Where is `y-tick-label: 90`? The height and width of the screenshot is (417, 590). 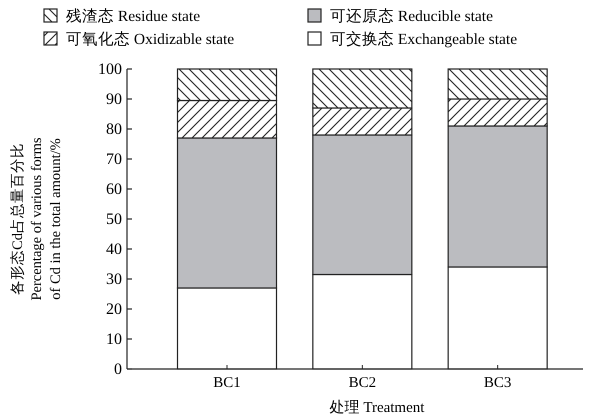 y-tick-label: 90 is located at coordinates (114, 99).